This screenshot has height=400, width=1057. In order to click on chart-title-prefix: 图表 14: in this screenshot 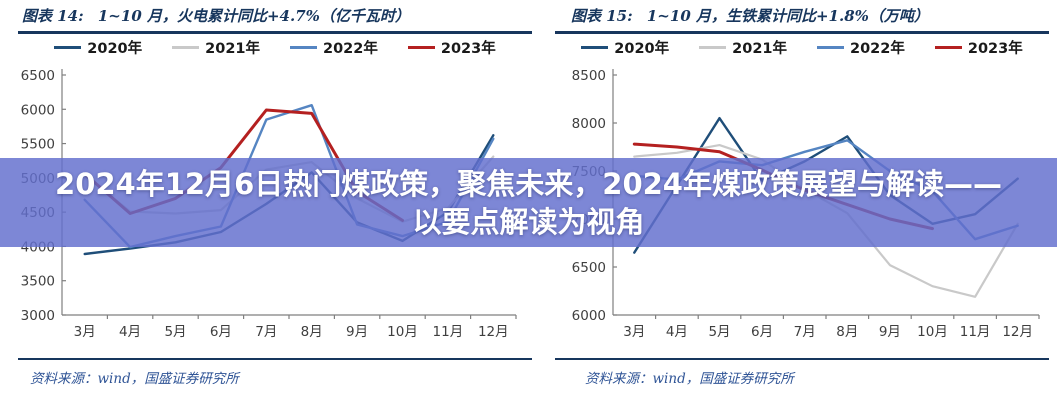, I will do `click(53, 16)`.